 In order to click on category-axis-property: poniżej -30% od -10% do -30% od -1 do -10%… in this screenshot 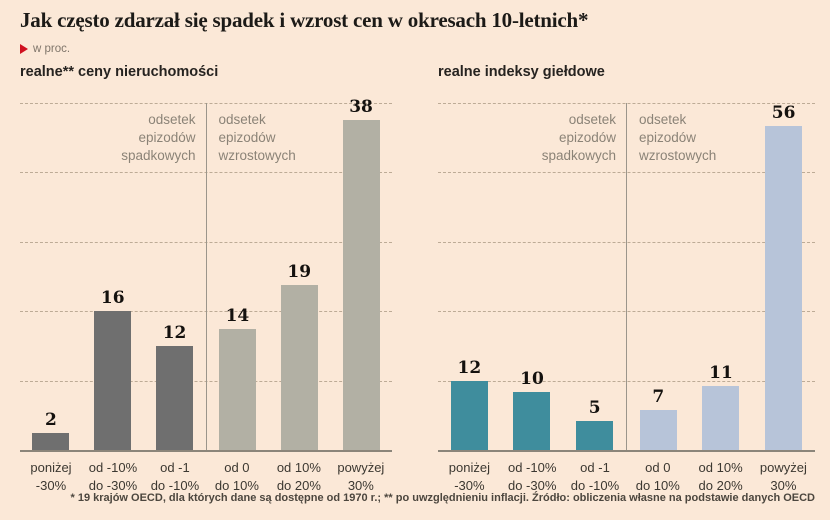, I will do `click(206, 476)`.